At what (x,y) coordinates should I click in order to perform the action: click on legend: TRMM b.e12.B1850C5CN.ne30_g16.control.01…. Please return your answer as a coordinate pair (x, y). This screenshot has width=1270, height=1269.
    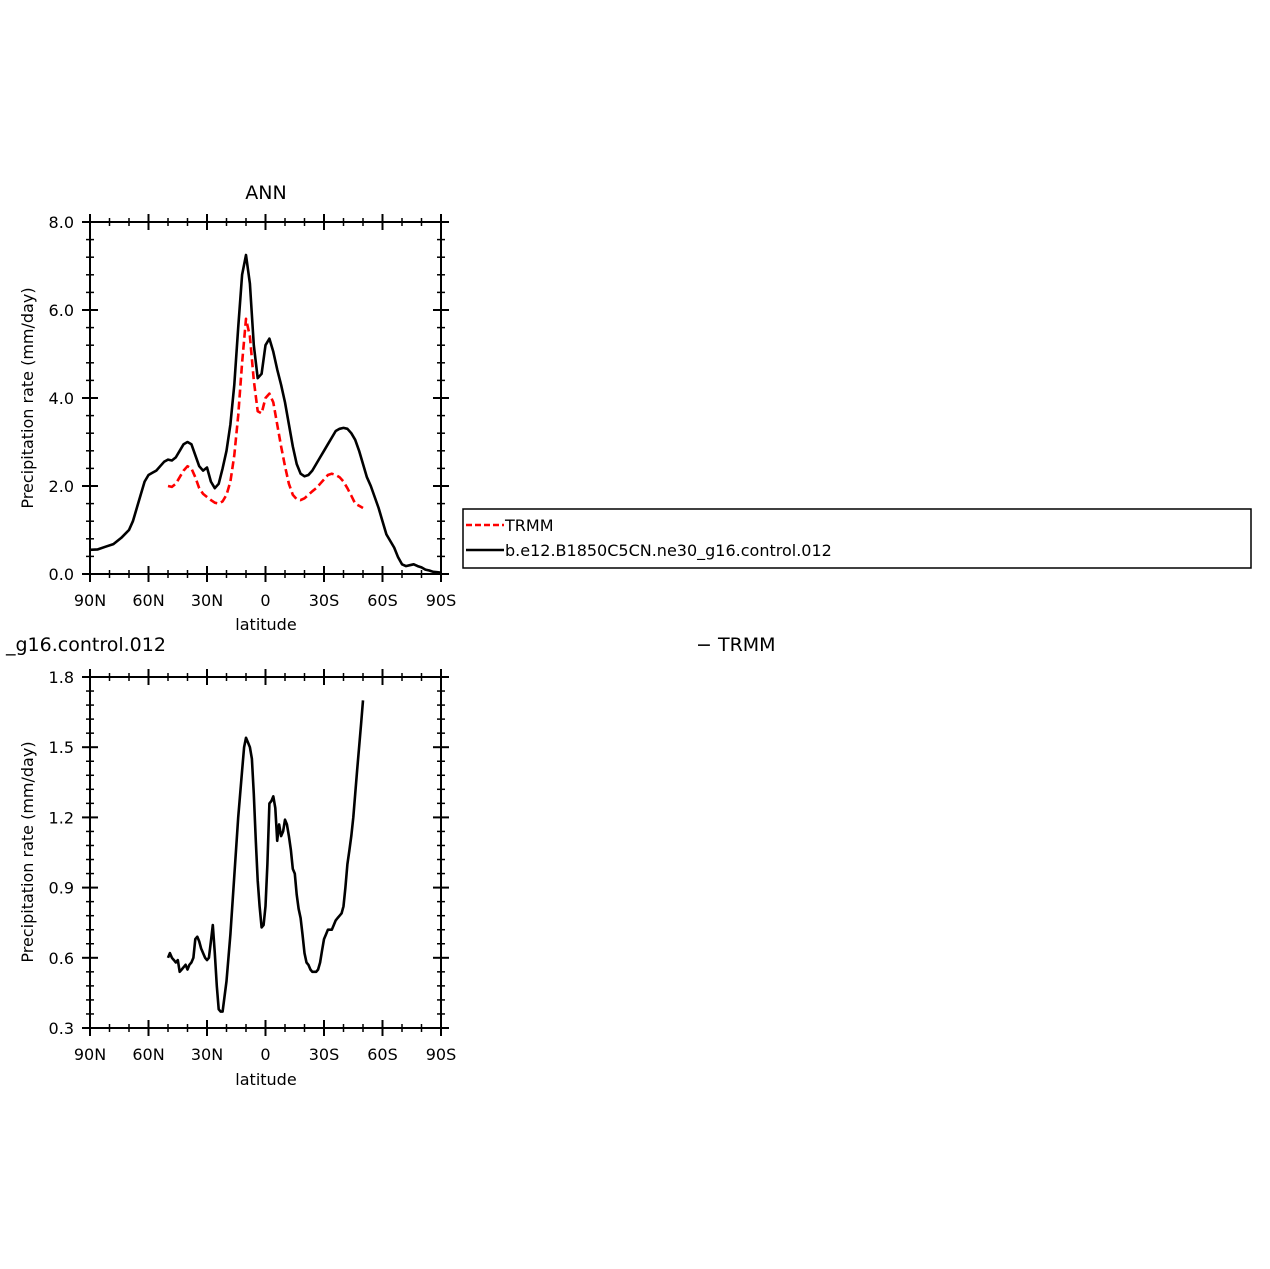
    Looking at the image, I should click on (857, 538).